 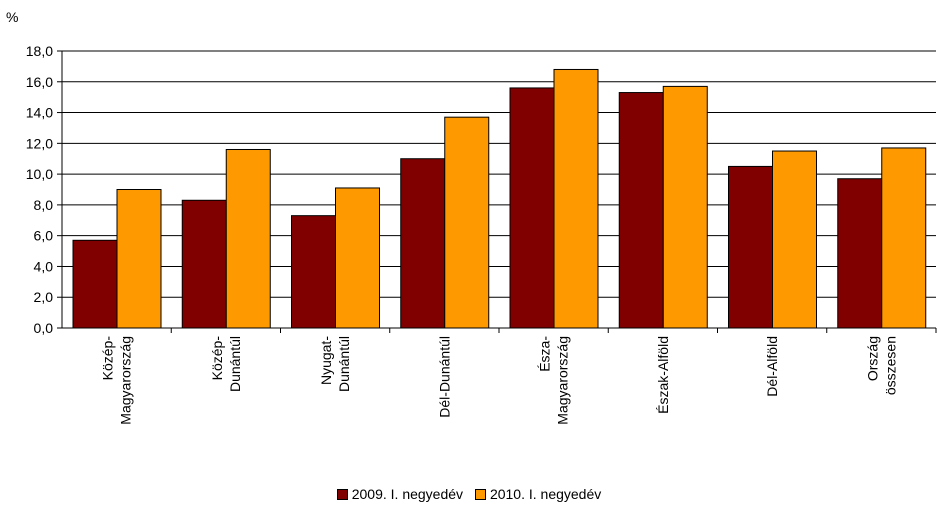 What do you see at coordinates (44, 297) in the screenshot?
I see `y-tick-label: 2,0` at bounding box center [44, 297].